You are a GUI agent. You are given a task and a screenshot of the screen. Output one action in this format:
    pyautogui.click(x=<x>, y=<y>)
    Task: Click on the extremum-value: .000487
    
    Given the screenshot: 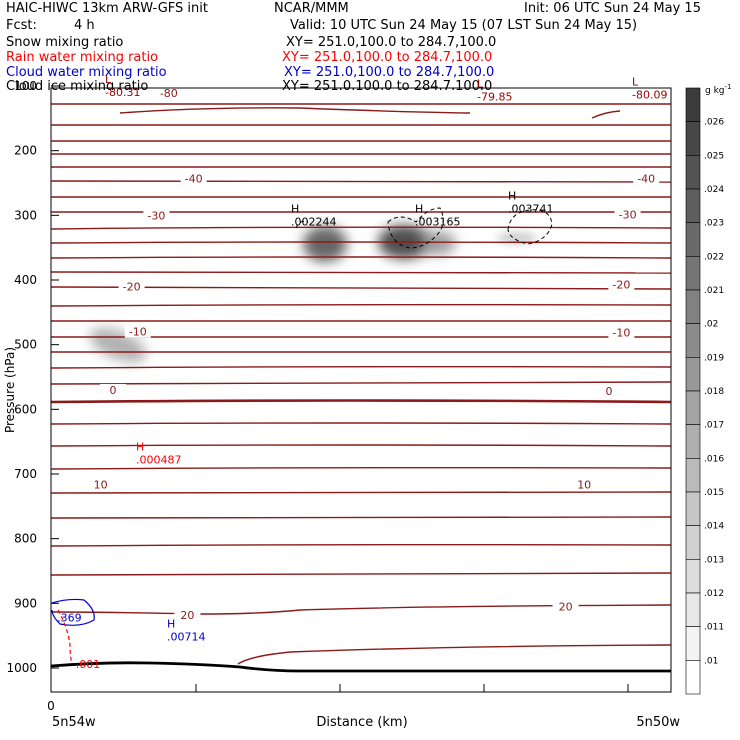 What is the action you would take?
    pyautogui.click(x=159, y=459)
    